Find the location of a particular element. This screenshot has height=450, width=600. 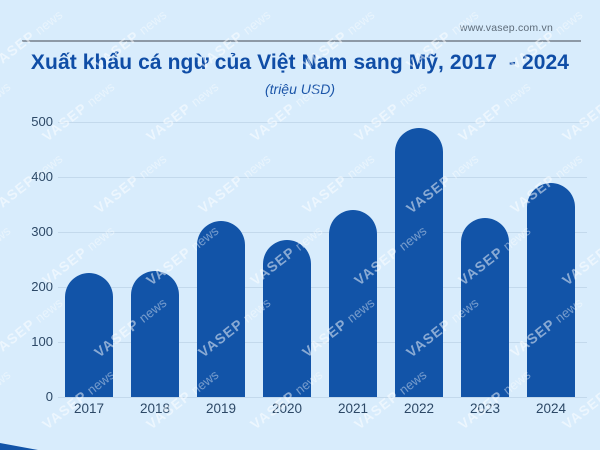

bar-2023 is located at coordinates (485, 307).